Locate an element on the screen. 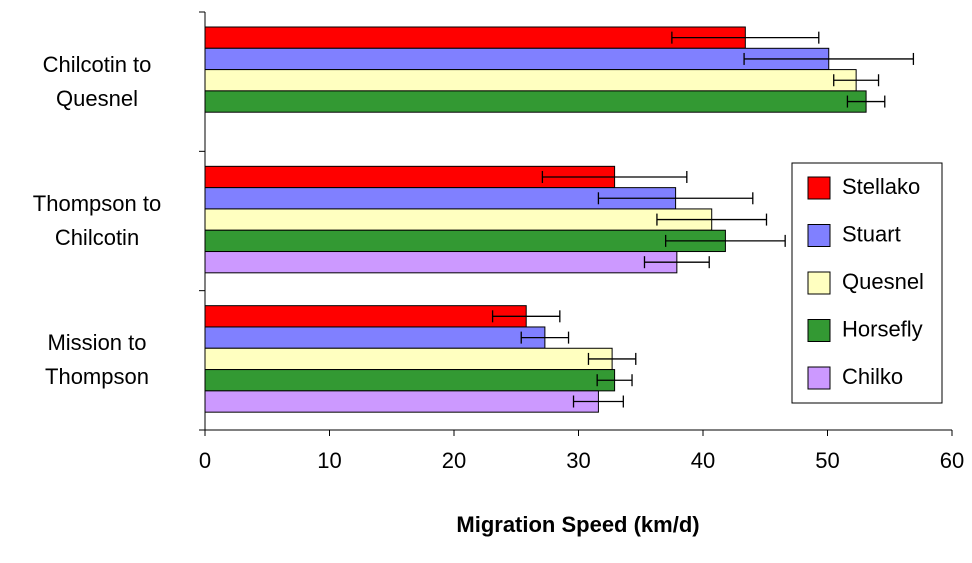 This screenshot has height=563, width=972. category-label: Thompson to Chilcotin is located at coordinates (97, 220).